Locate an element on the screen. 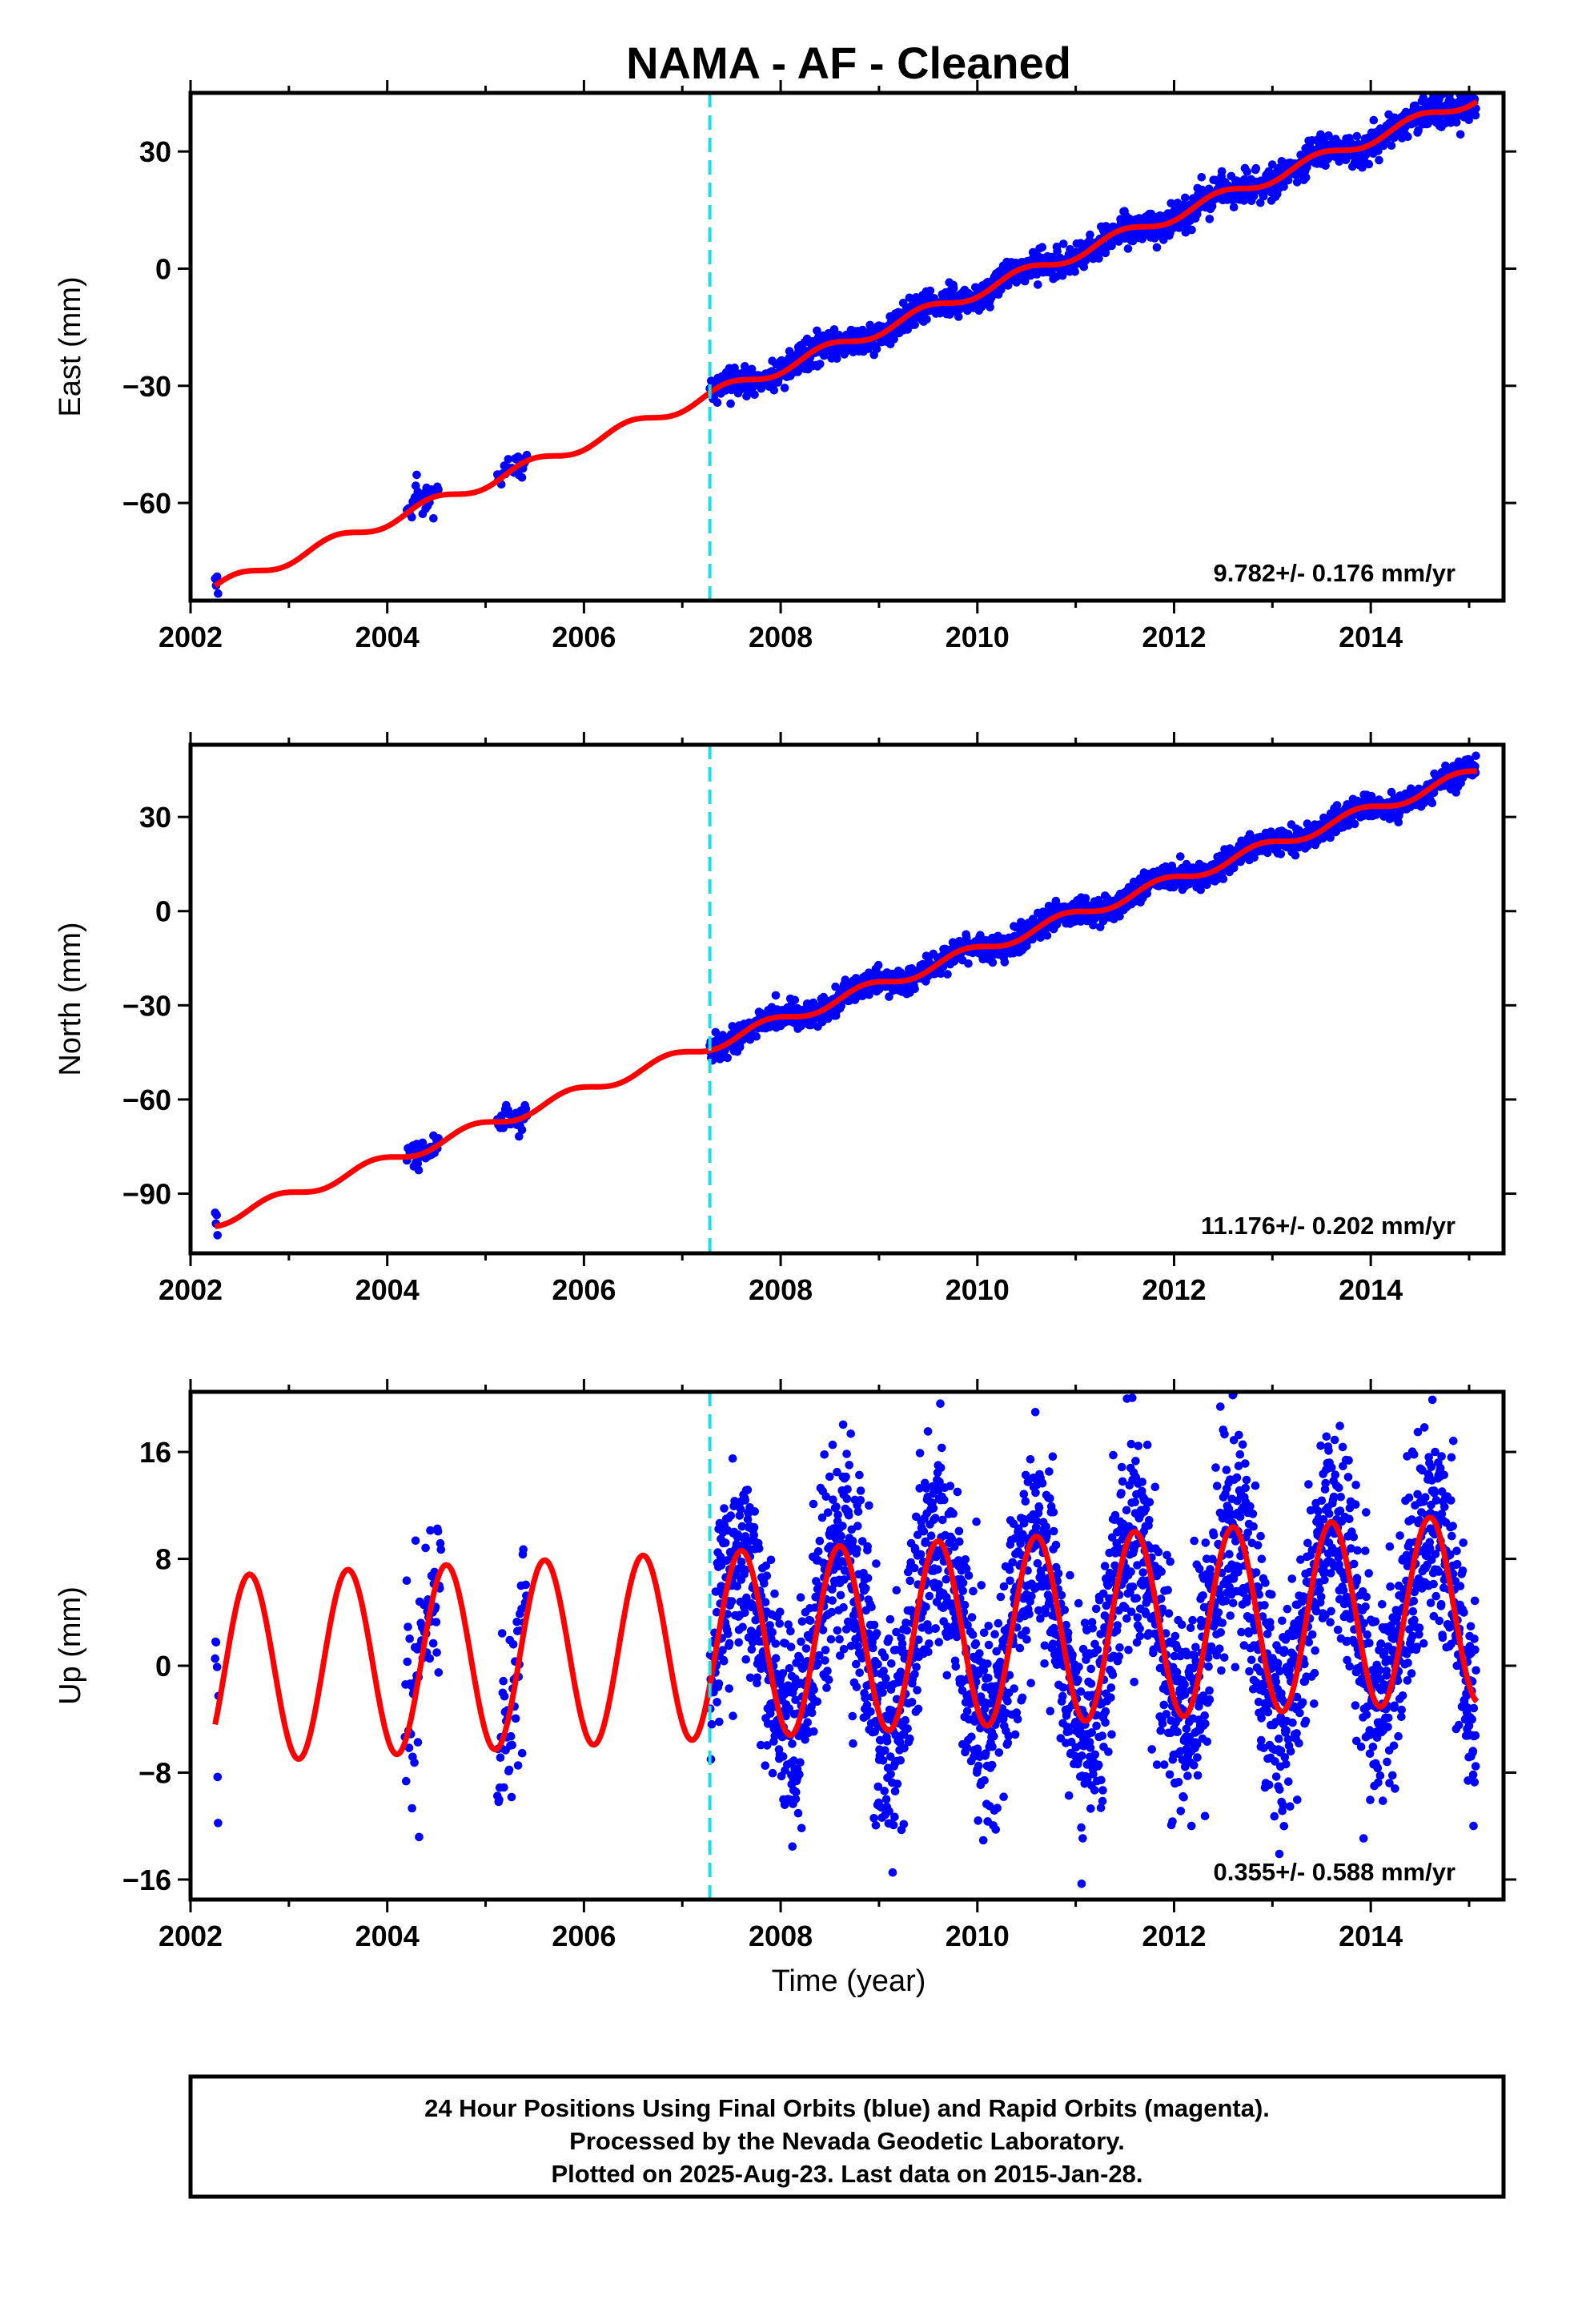 Image resolution: width=1582 pixels, height=2324 pixels. y-axis-title: East (mm) is located at coordinates (70, 346).